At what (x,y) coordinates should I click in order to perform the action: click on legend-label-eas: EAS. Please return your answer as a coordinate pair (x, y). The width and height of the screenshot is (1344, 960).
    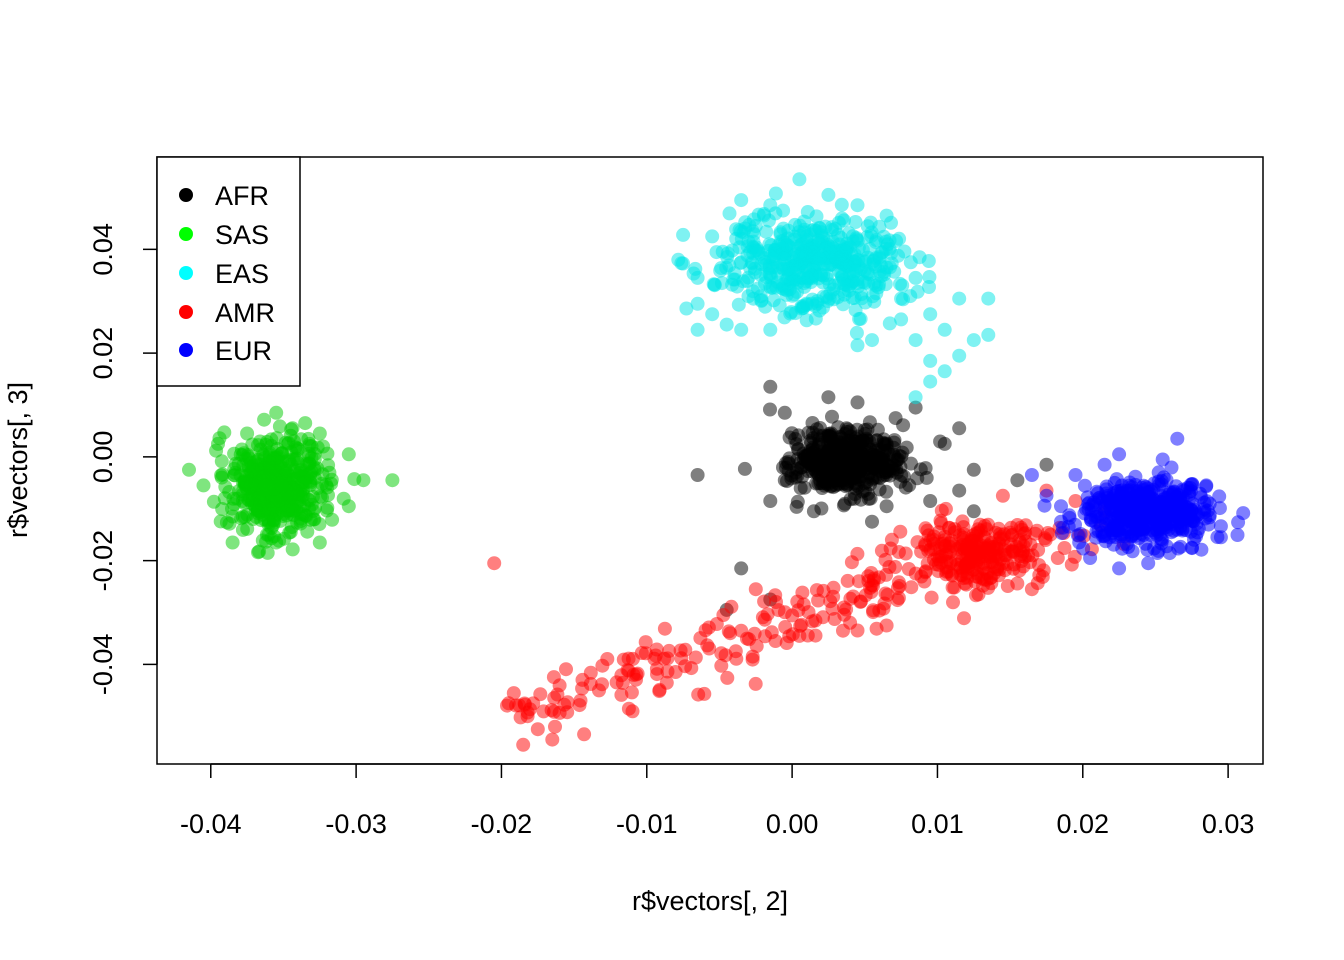
    Looking at the image, I should click on (242, 274).